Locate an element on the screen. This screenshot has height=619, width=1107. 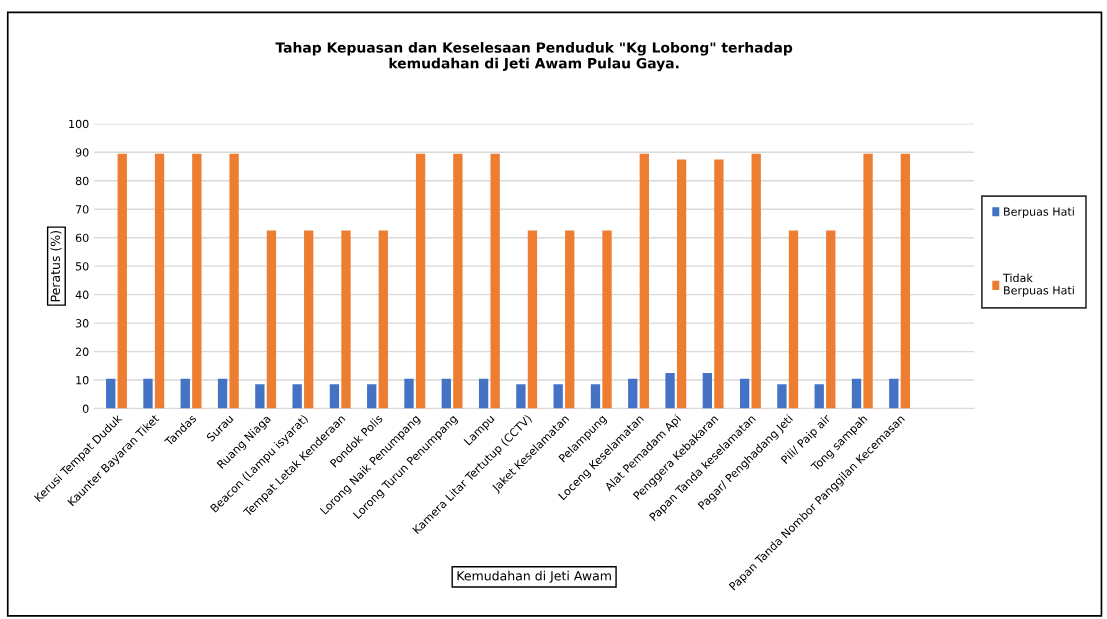
chart-title: Tahap Kepuasan dan Keselesaan Penduduk "Kg Lobong" terhadap kemudahan di Jeti Awam Pulau Gaya. is located at coordinates (534, 57).